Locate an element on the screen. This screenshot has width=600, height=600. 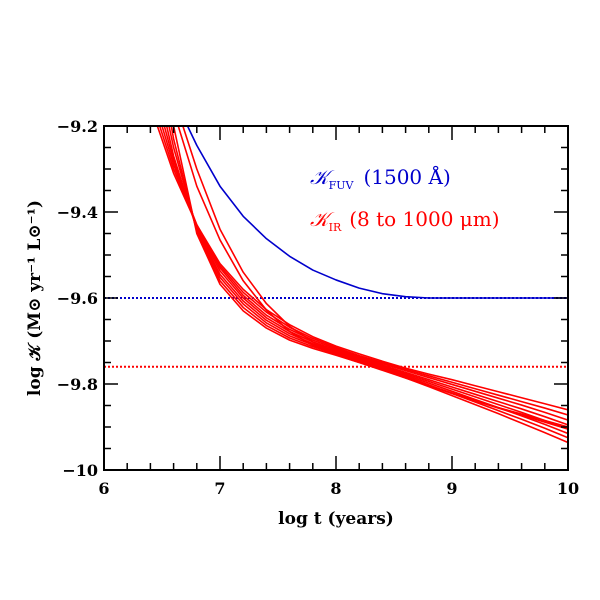
x-tick-label: 8 is located at coordinates (335, 488).